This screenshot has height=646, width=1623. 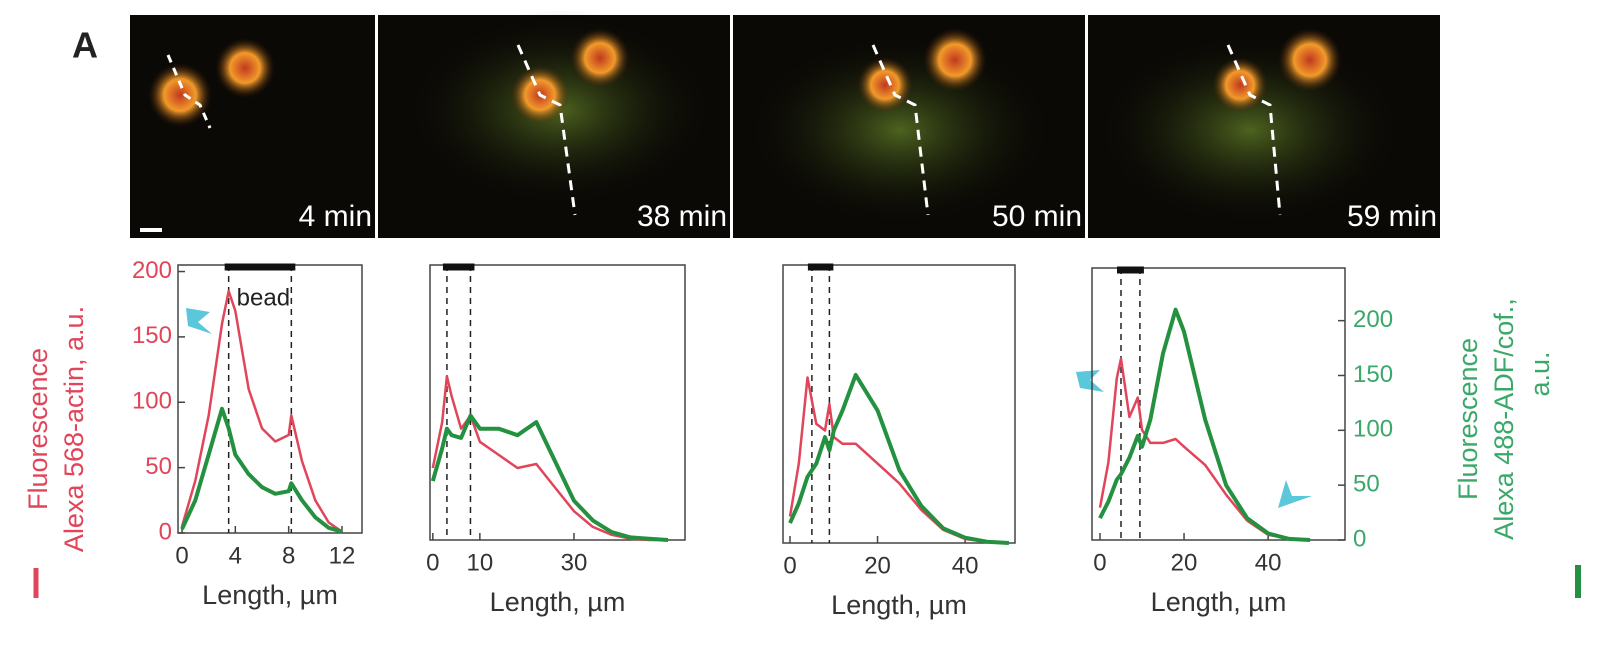 What do you see at coordinates (1366, 484) in the screenshot?
I see `y2-tick-label: 50` at bounding box center [1366, 484].